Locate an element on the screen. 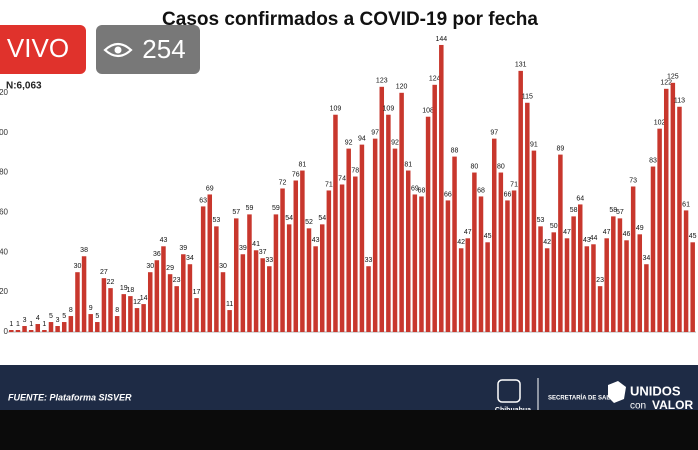 Image resolution: width=698 pixels, height=450 pixels. slogan-2: con is located at coordinates (638, 406).